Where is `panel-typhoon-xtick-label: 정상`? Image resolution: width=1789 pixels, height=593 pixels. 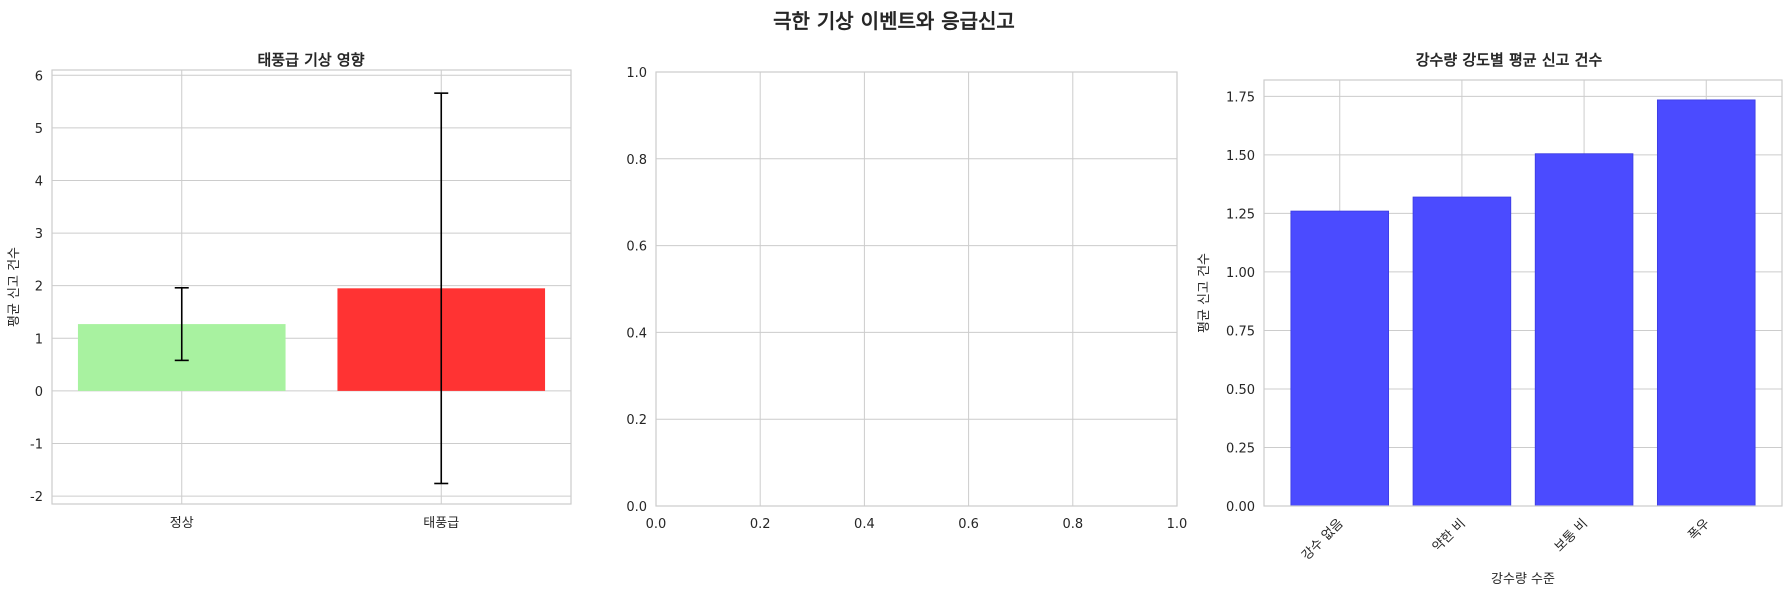
panel-typhoon-xtick-label: 정상 is located at coordinates (182, 523).